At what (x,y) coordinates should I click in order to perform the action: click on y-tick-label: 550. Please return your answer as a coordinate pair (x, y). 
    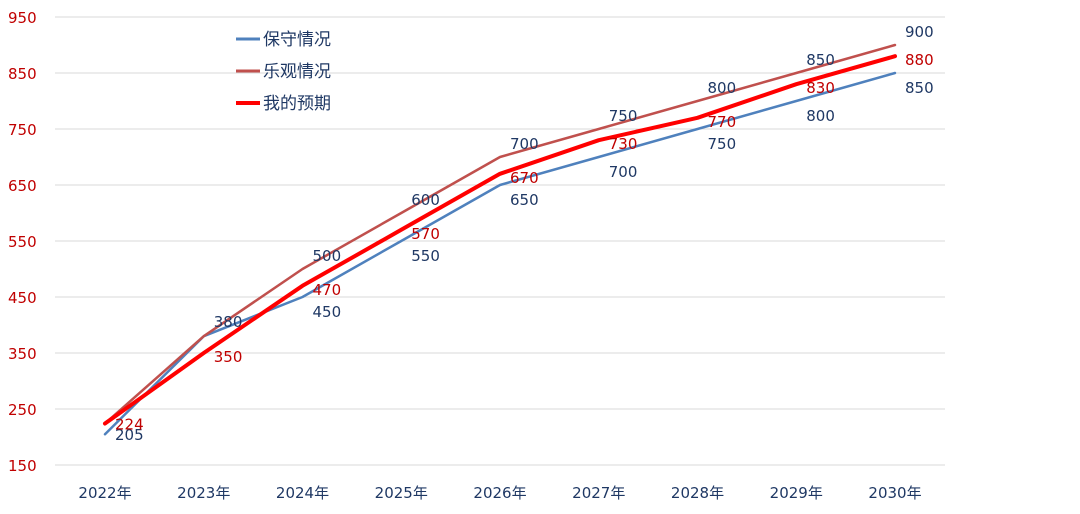
    Looking at the image, I should click on (22, 242).